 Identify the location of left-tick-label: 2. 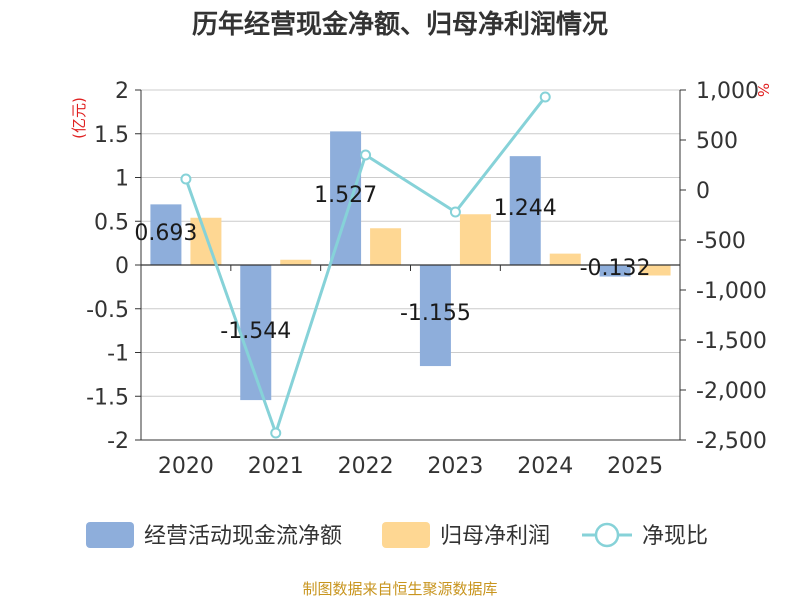
(122, 91).